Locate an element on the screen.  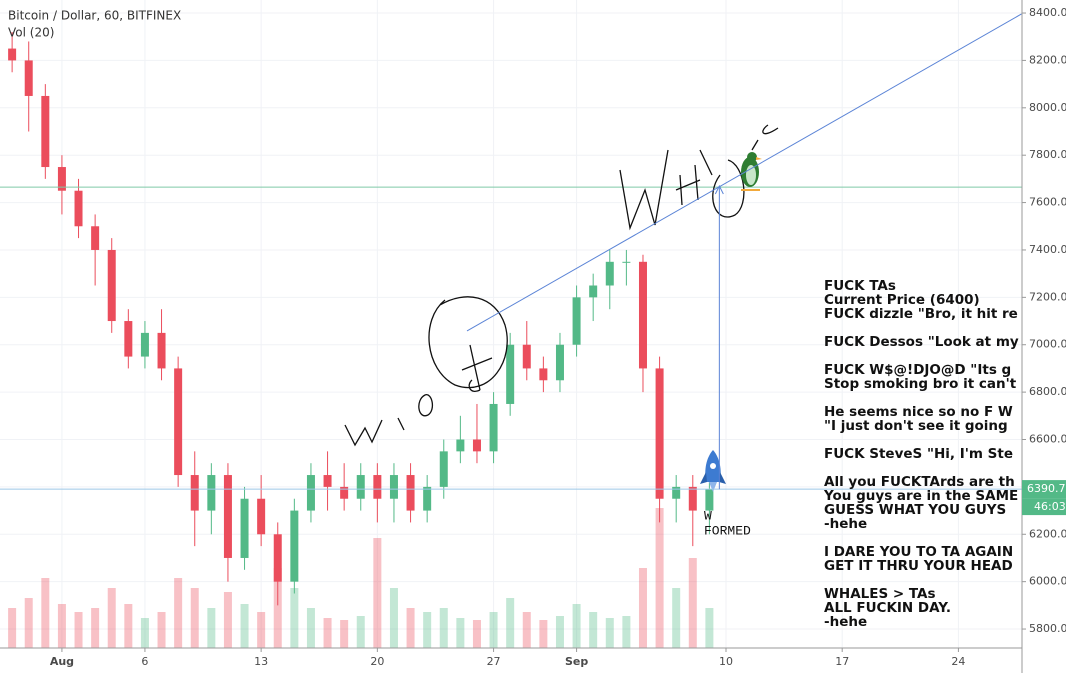
comment-line: Stop smoking bro it can't is located at coordinates (920, 384).